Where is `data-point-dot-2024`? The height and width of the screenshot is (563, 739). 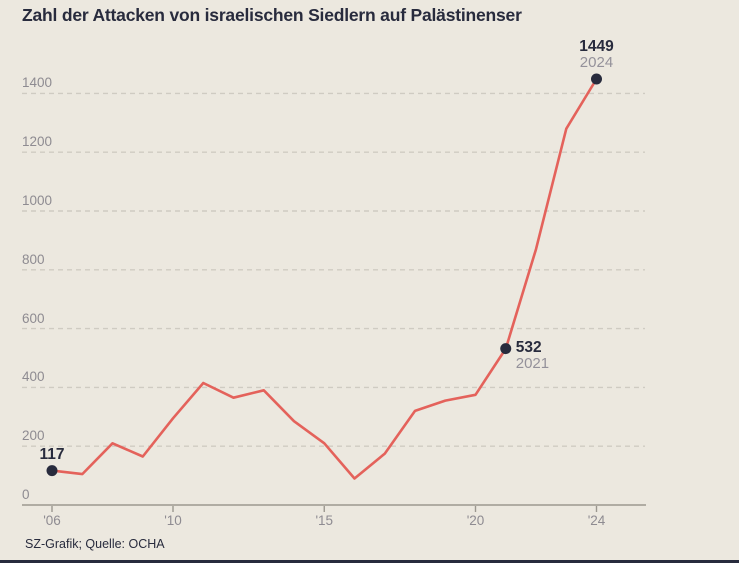 data-point-dot-2024 is located at coordinates (596, 79).